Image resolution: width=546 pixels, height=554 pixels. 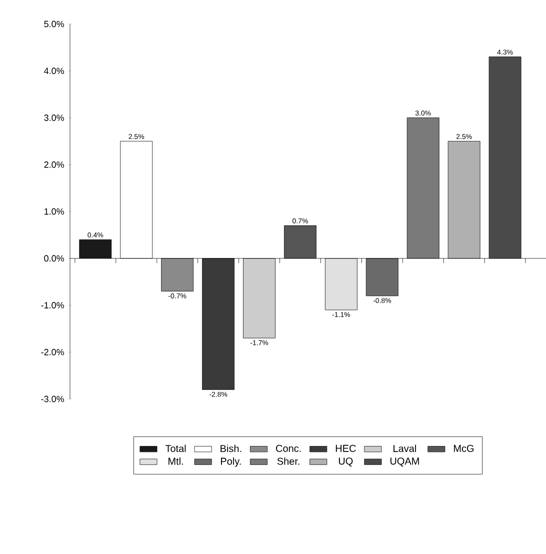 What do you see at coordinates (230, 462) in the screenshot?
I see `legend-label: Poly.` at bounding box center [230, 462].